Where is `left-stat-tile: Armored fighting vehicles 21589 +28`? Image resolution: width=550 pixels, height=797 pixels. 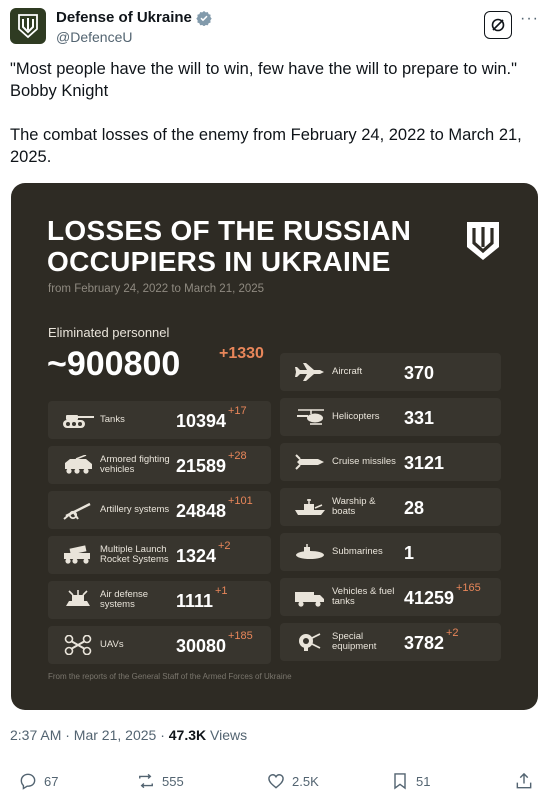
left-stat-tile: Armored fighting vehicles 21589 +28 is located at coordinates (159, 465).